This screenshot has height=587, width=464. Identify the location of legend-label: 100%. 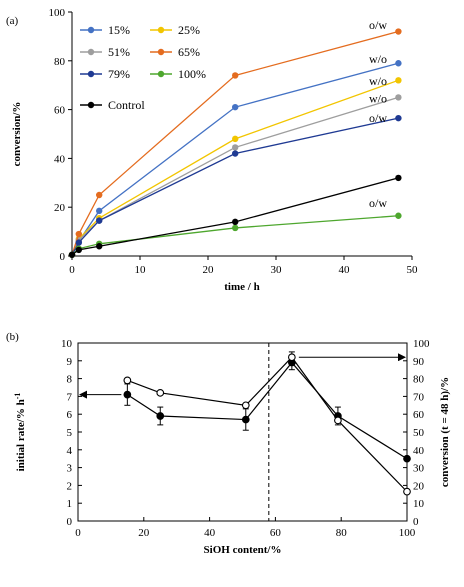
(192, 74).